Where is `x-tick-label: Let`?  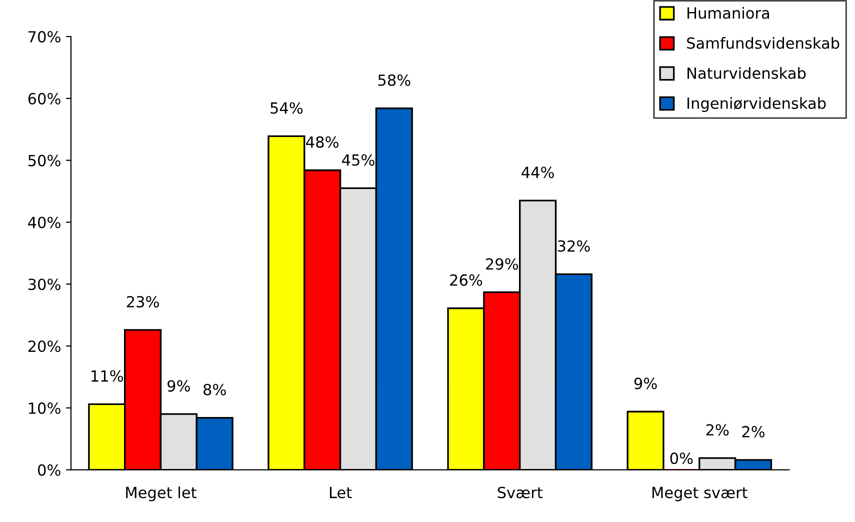 x-tick-label: Let is located at coordinates (341, 492).